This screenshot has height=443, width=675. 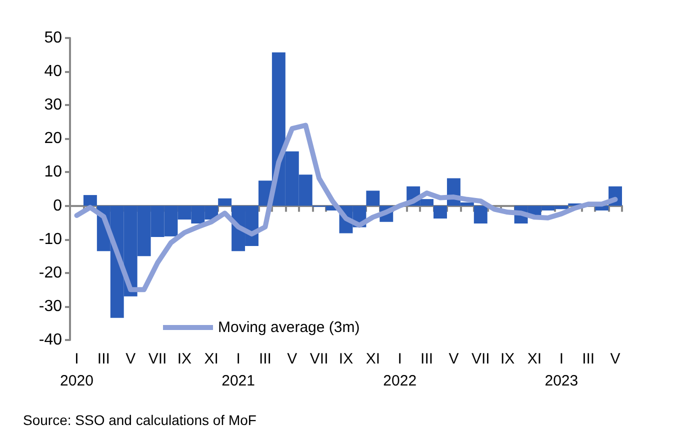 I want to click on source-note: Source: SSO and calculations of MoF, so click(x=139, y=420).